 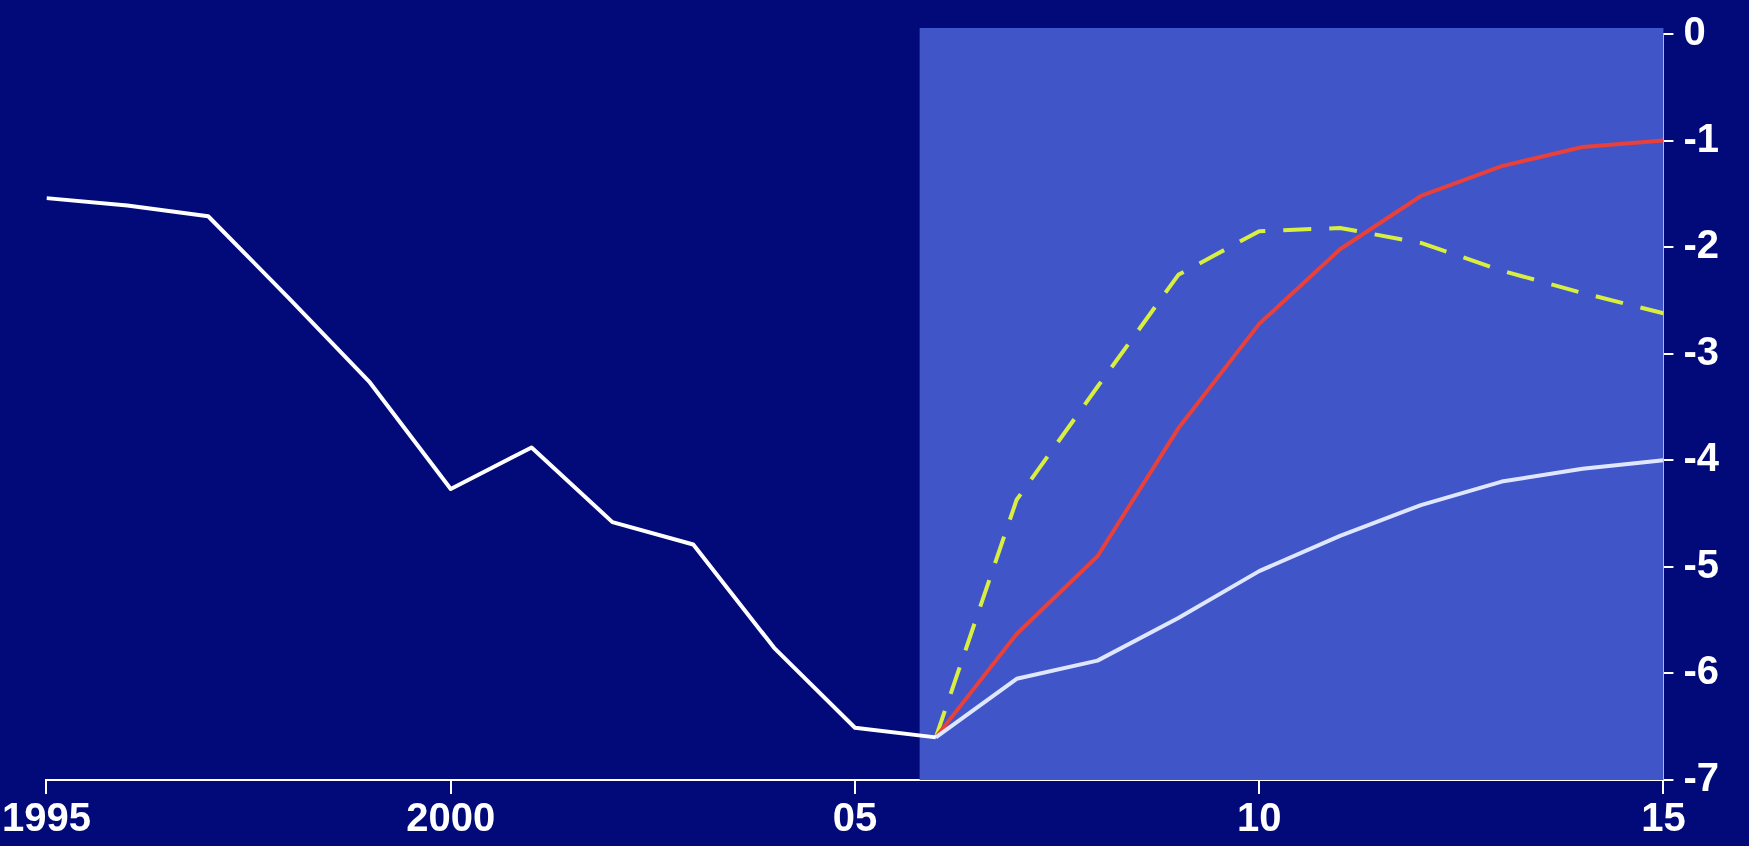 What do you see at coordinates (1701, 563) in the screenshot?
I see `y-tick-label: -5` at bounding box center [1701, 563].